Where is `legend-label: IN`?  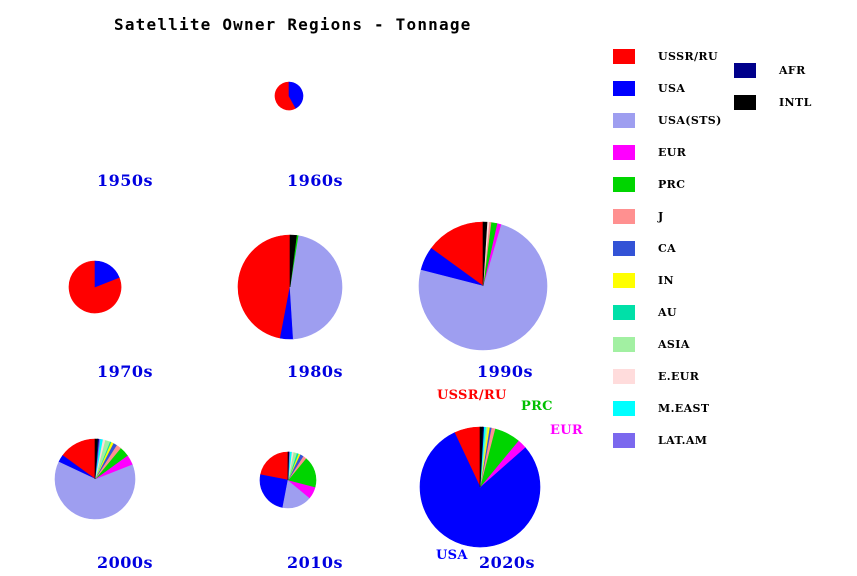
legend-label: IN is located at coordinates (666, 280).